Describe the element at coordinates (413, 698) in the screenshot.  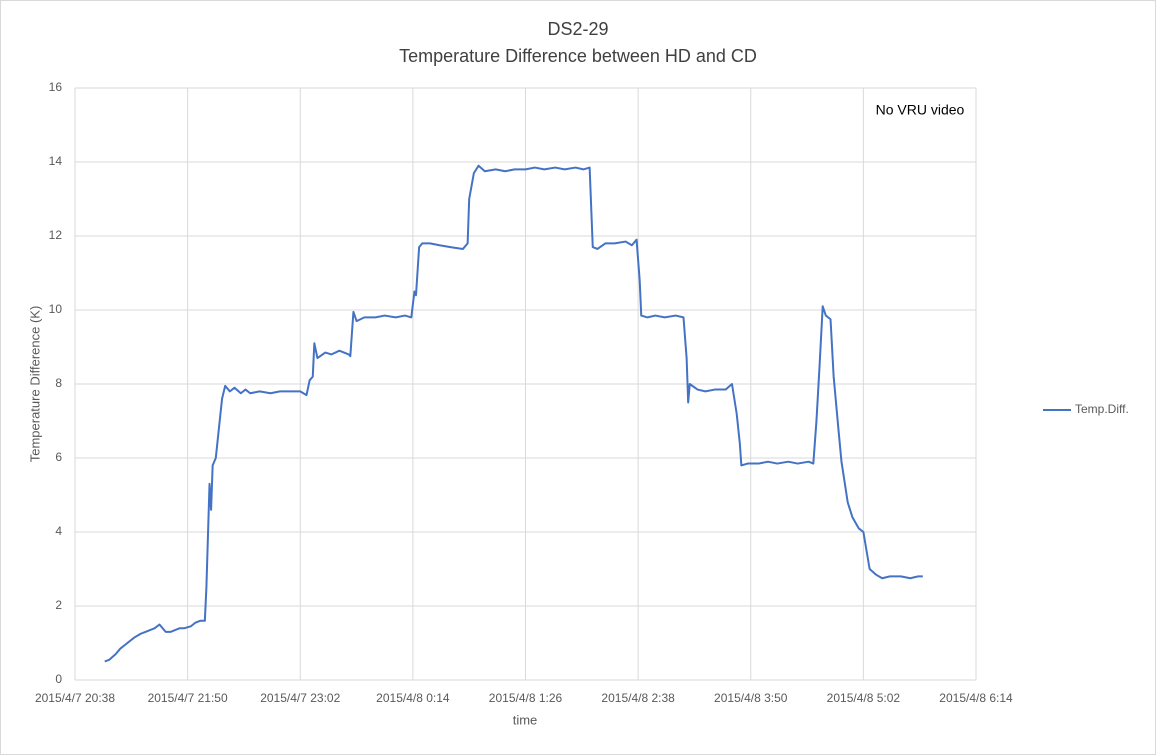
I see `x-tick-label: 2015/4/8 0:14` at that location.